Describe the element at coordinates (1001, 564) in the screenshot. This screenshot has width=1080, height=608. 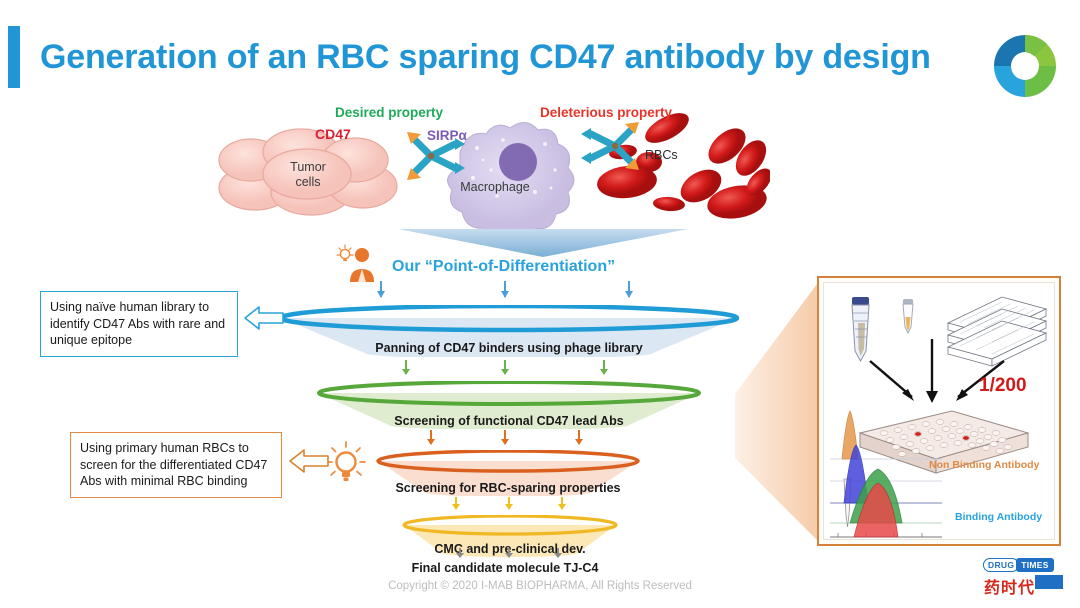
I see `watermark-drug-text: DRUG` at that location.